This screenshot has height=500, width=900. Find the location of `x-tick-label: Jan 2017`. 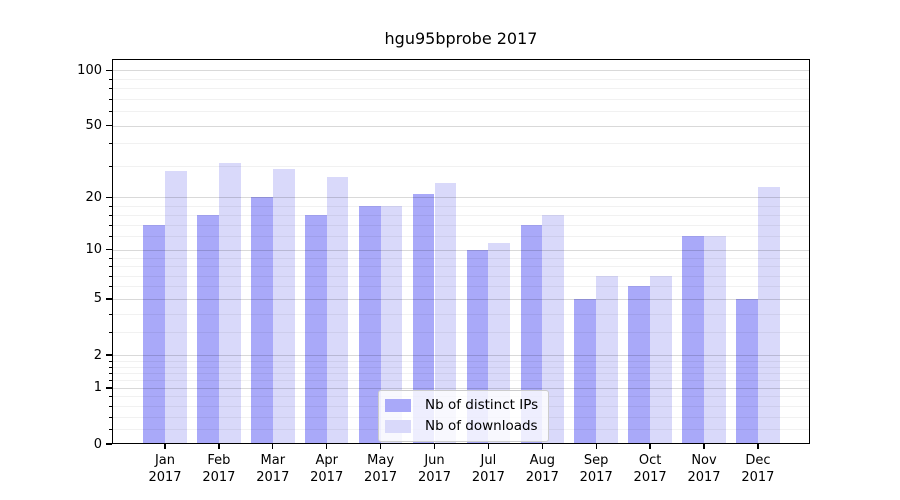

x-tick-label: Jan 2017 is located at coordinates (165, 469).